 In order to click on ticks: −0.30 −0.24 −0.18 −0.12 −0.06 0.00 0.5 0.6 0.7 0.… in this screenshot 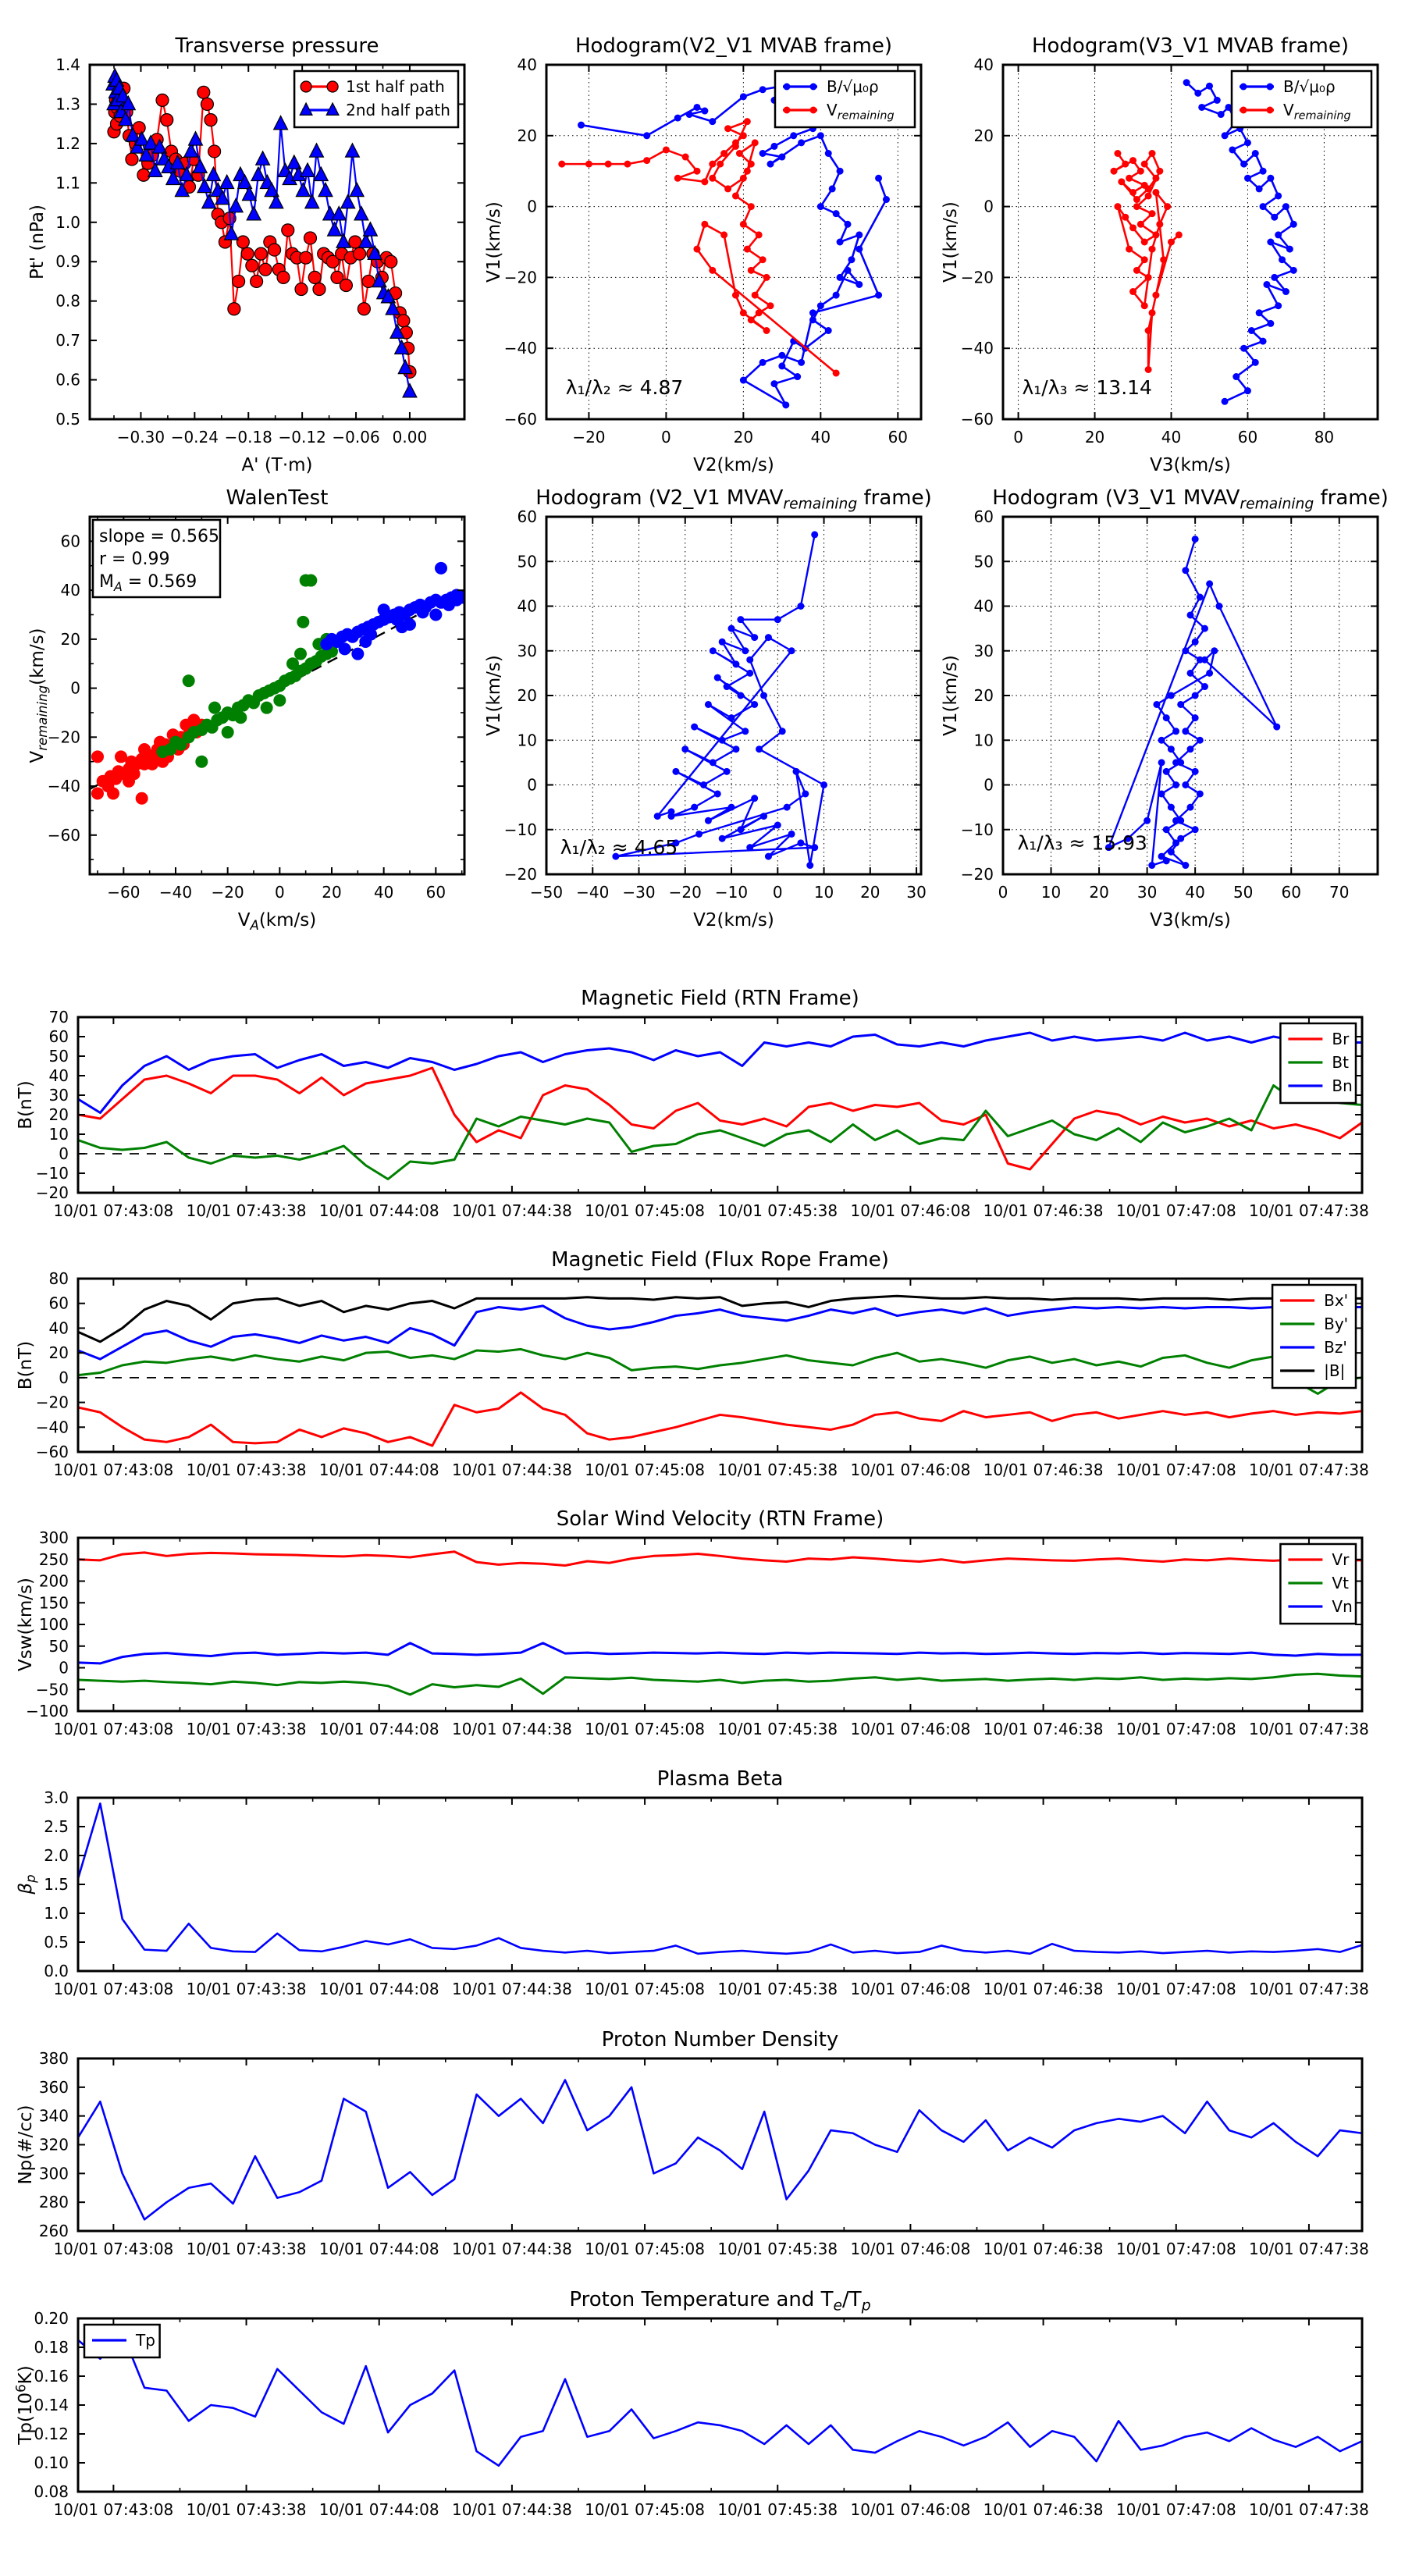, I will do `click(259, 251)`.